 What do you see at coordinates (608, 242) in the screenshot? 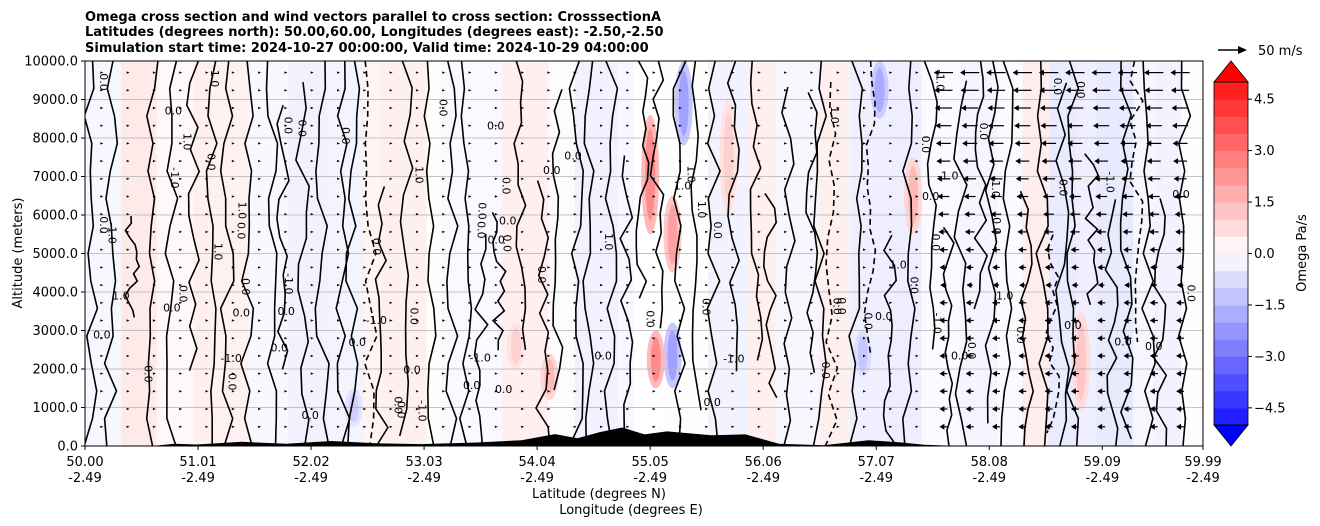
I see `contour-label: 1.0` at bounding box center [608, 242].